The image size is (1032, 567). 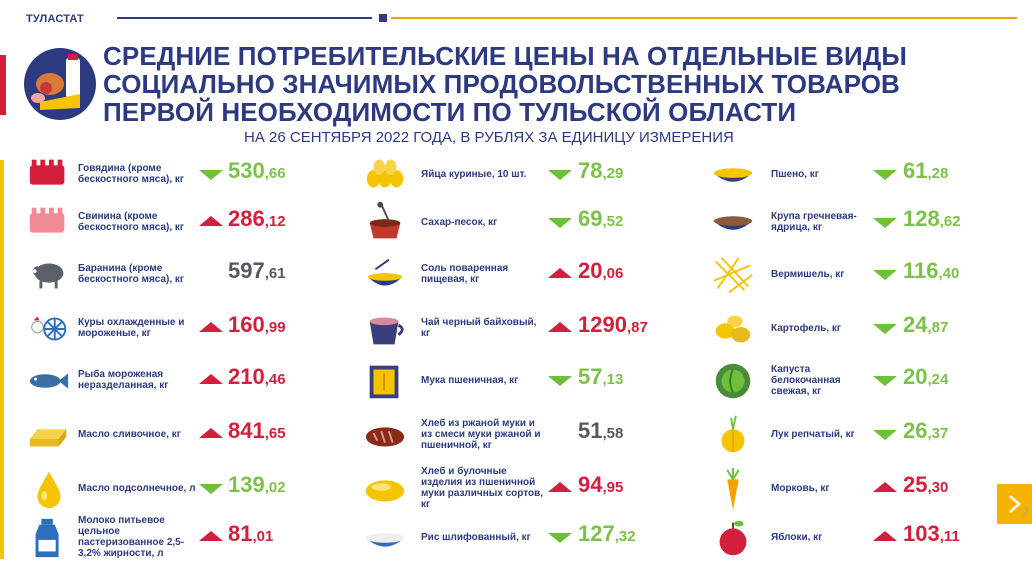 What do you see at coordinates (600, 485) in the screenshot?
I see `item-price: 94,95` at bounding box center [600, 485].